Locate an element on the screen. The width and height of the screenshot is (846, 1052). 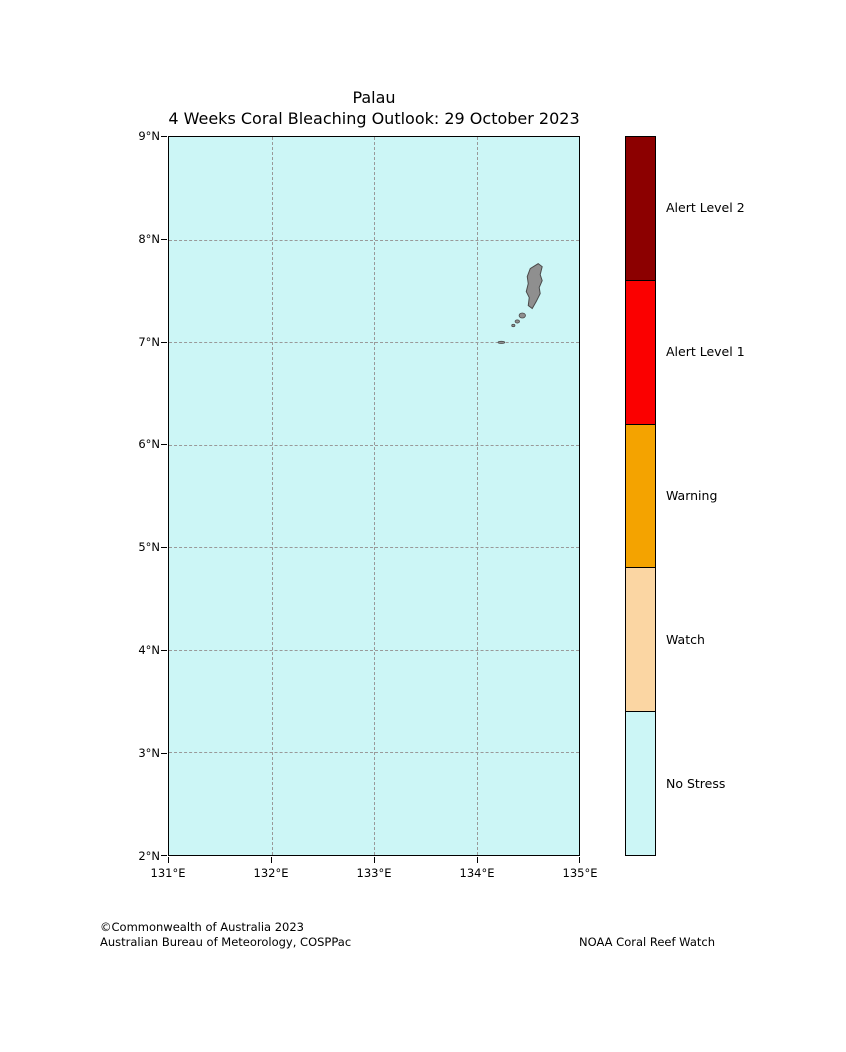
legend-label-warning: Warning is located at coordinates (692, 495).